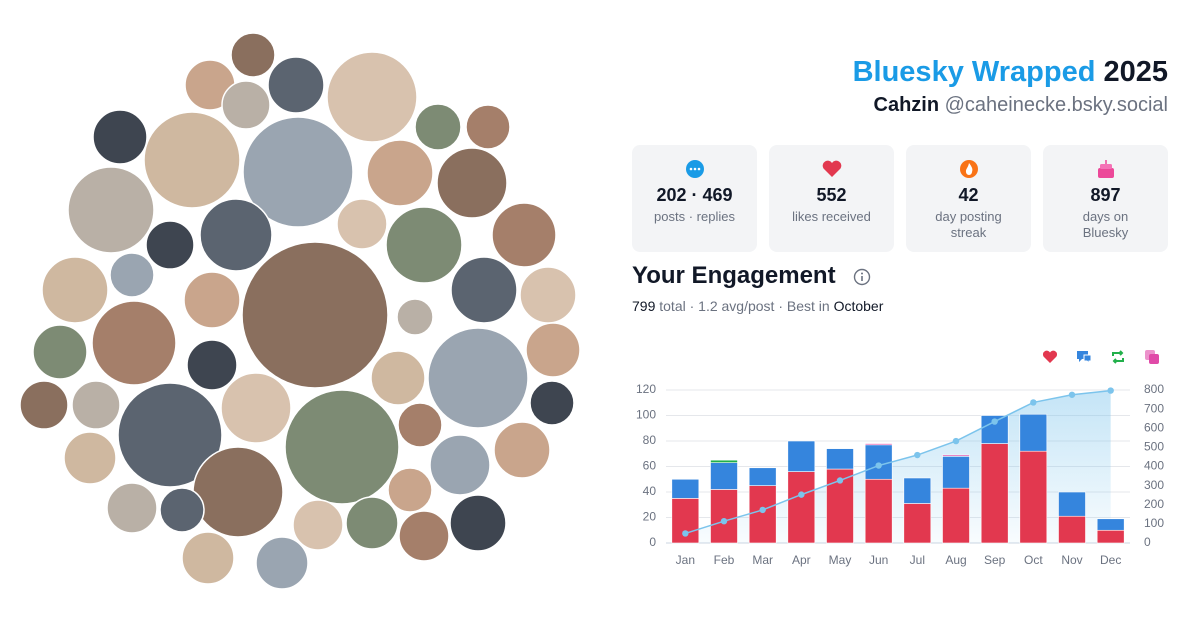  Describe the element at coordinates (1135, 72) in the screenshot. I see `year: 2025` at that location.